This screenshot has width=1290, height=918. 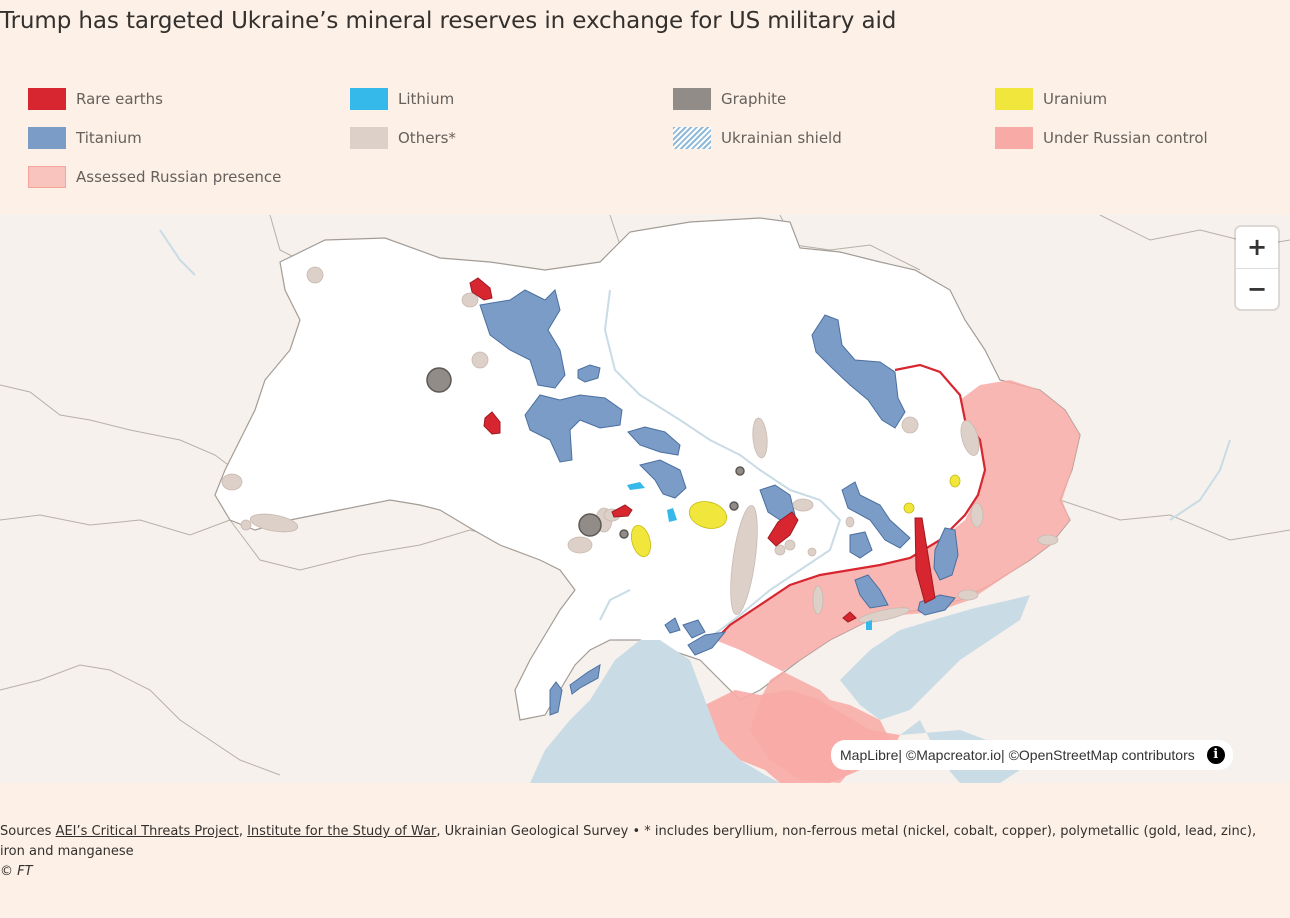 I want to click on graphite-deposits, so click(x=585, y=453).